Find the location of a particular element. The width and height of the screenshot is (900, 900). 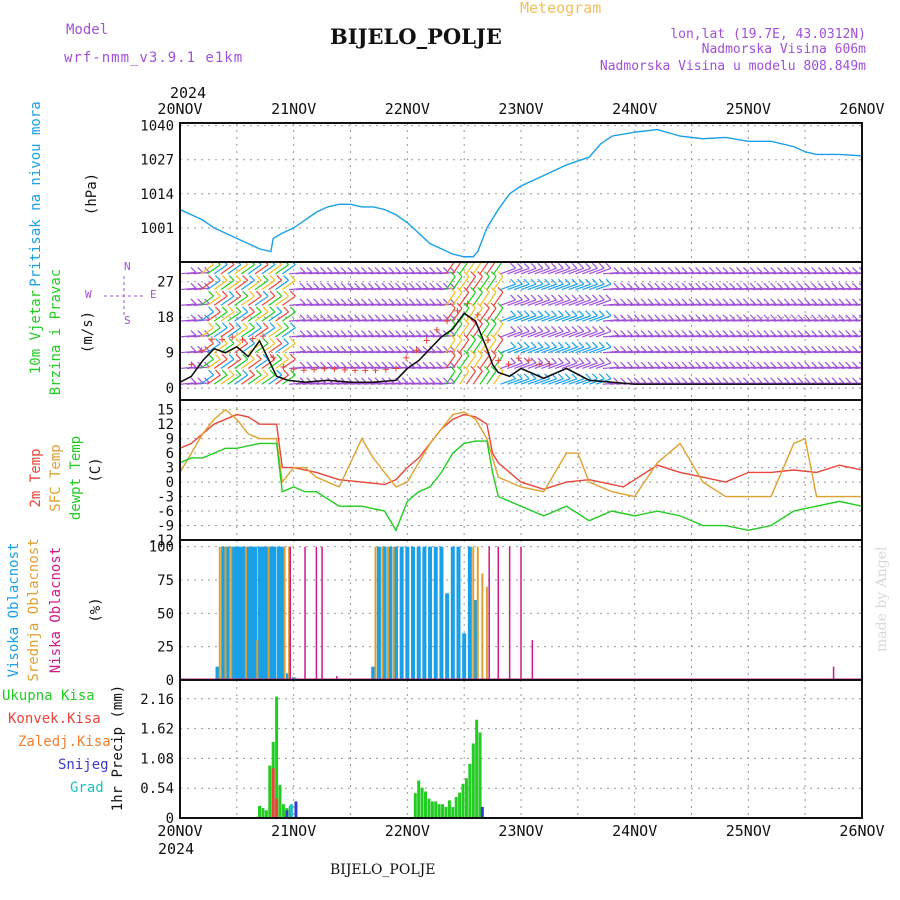

visoka-oblacnost-bar is located at coordinates (378, 613).